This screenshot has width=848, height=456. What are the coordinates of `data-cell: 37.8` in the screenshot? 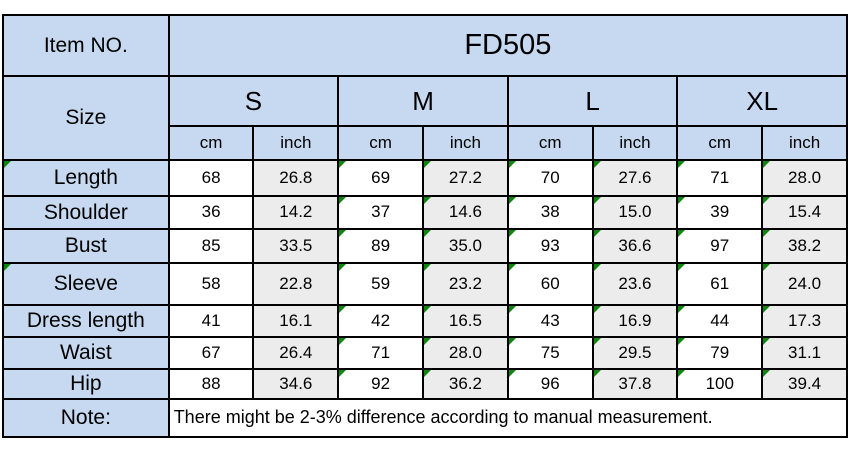 It's located at (635, 384).